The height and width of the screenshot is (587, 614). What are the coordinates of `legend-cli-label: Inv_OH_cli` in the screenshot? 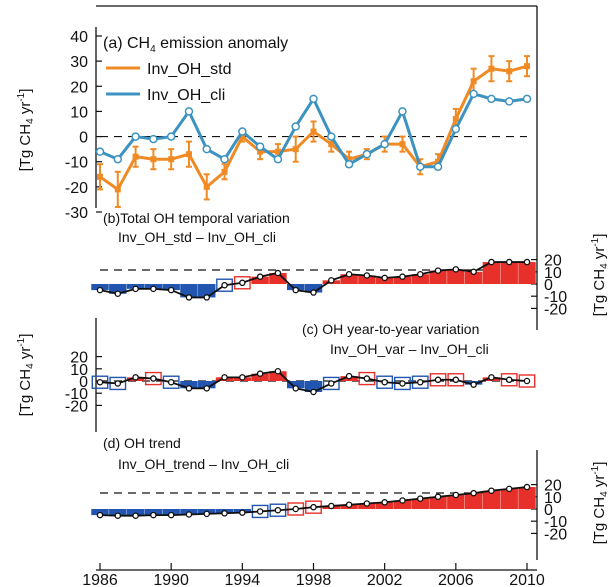 It's located at (186, 95).